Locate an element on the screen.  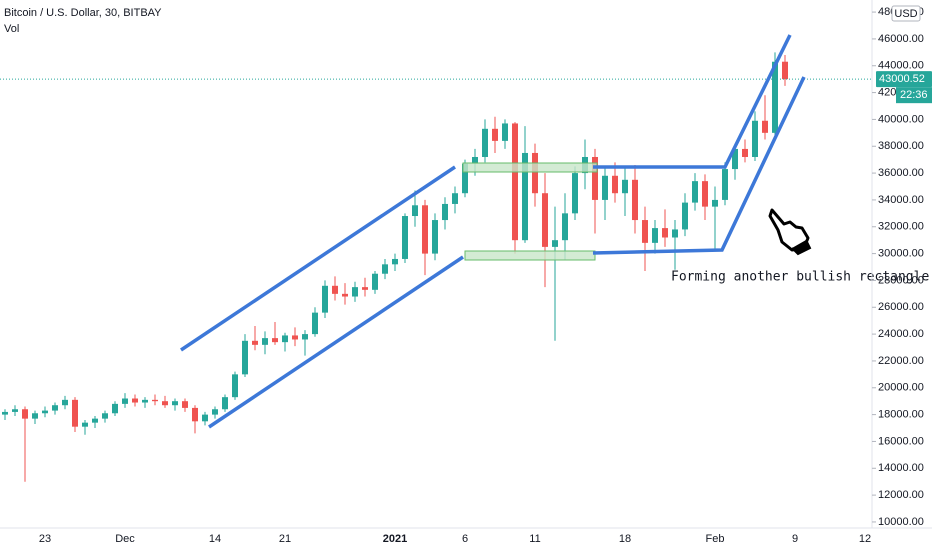
y-tick-label: 46000.00 is located at coordinates (901, 39).